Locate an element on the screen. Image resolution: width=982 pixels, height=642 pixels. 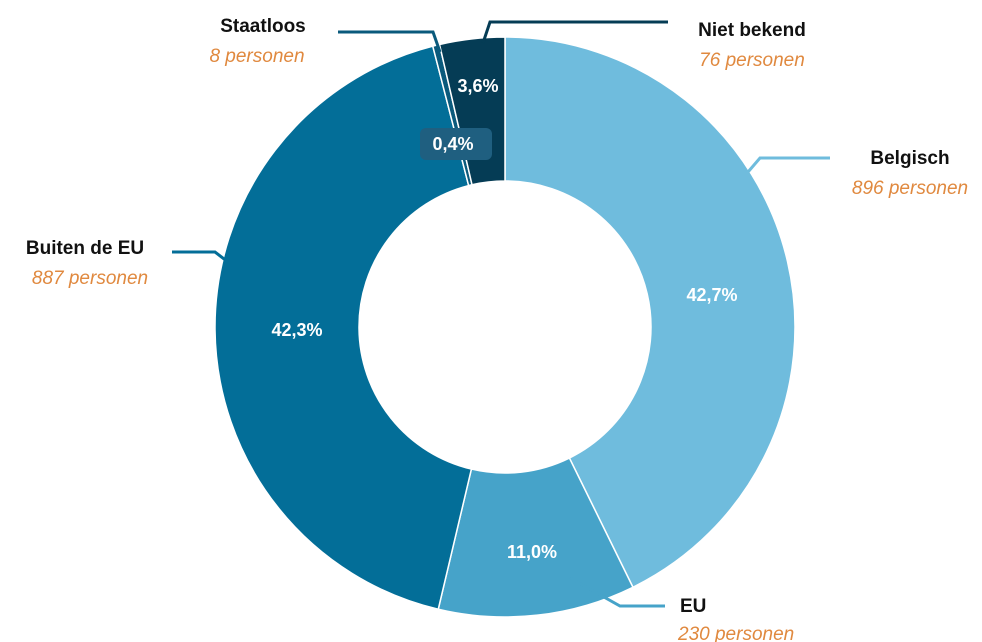
connector-buiten-de-eu is located at coordinates (200, 257).